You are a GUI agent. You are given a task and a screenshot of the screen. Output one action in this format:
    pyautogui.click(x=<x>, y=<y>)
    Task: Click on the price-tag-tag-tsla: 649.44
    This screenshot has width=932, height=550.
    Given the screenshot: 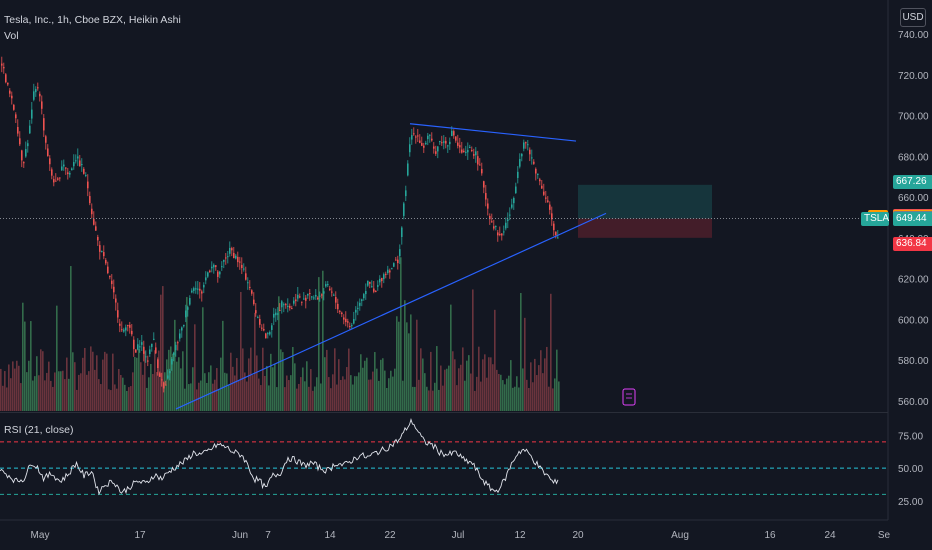 What is the action you would take?
    pyautogui.click(x=912, y=218)
    